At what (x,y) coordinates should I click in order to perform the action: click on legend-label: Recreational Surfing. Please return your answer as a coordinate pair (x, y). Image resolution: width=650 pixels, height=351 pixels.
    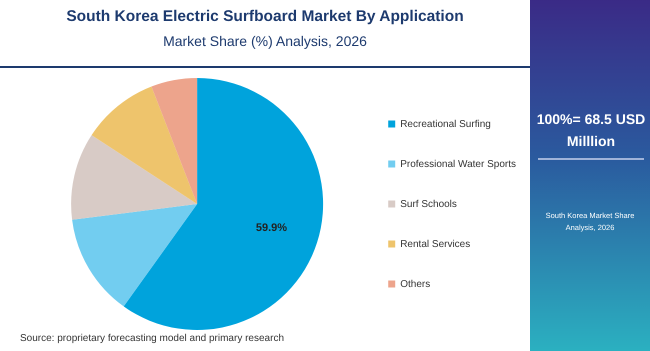
    Looking at the image, I should click on (445, 124).